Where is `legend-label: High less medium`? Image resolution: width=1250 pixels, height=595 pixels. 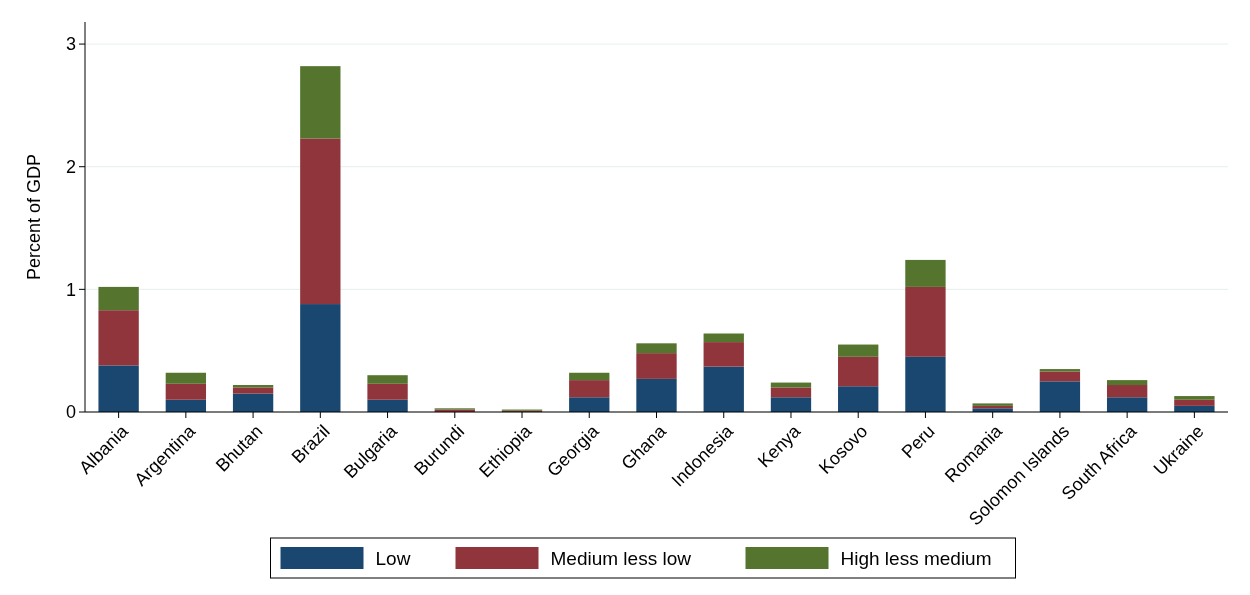 legend-label: High less medium is located at coordinates (916, 558).